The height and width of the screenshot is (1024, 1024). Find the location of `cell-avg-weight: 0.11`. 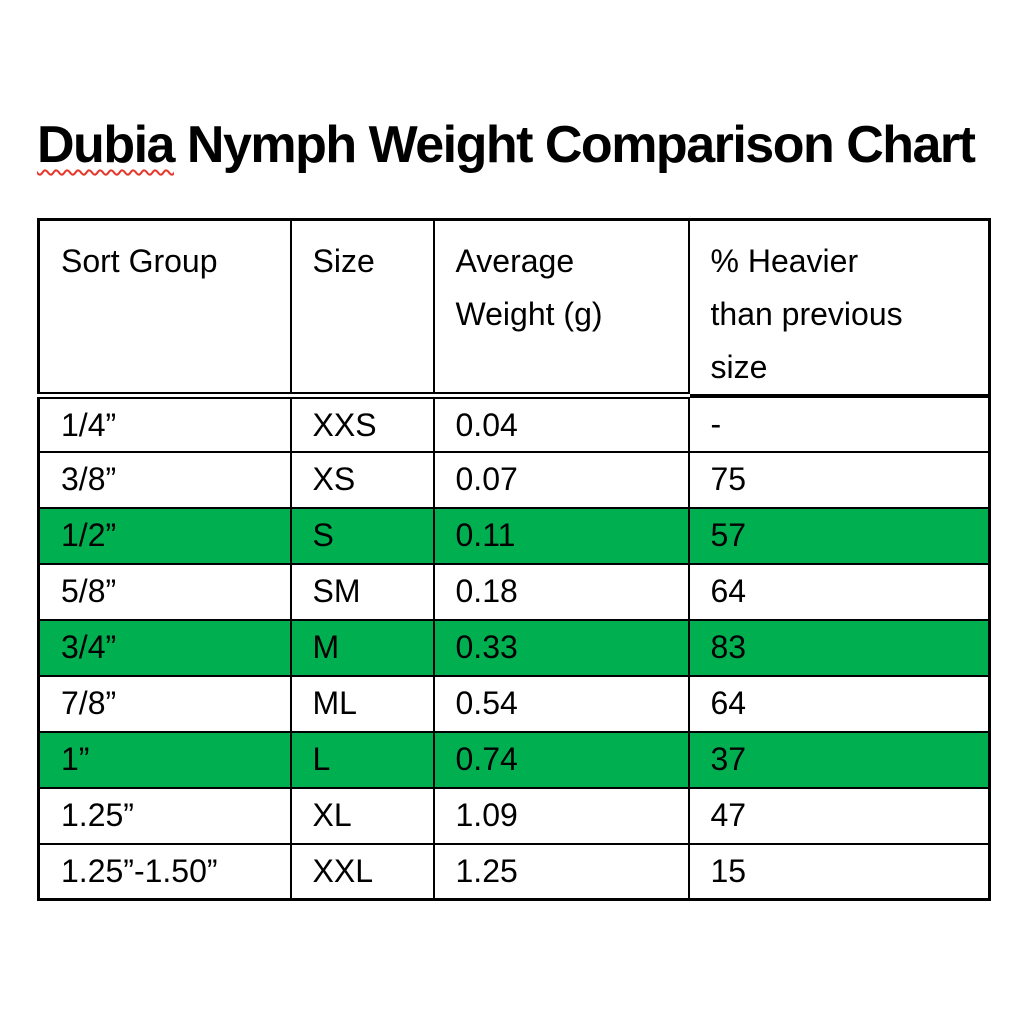

cell-avg-weight: 0.11 is located at coordinates (561, 535).